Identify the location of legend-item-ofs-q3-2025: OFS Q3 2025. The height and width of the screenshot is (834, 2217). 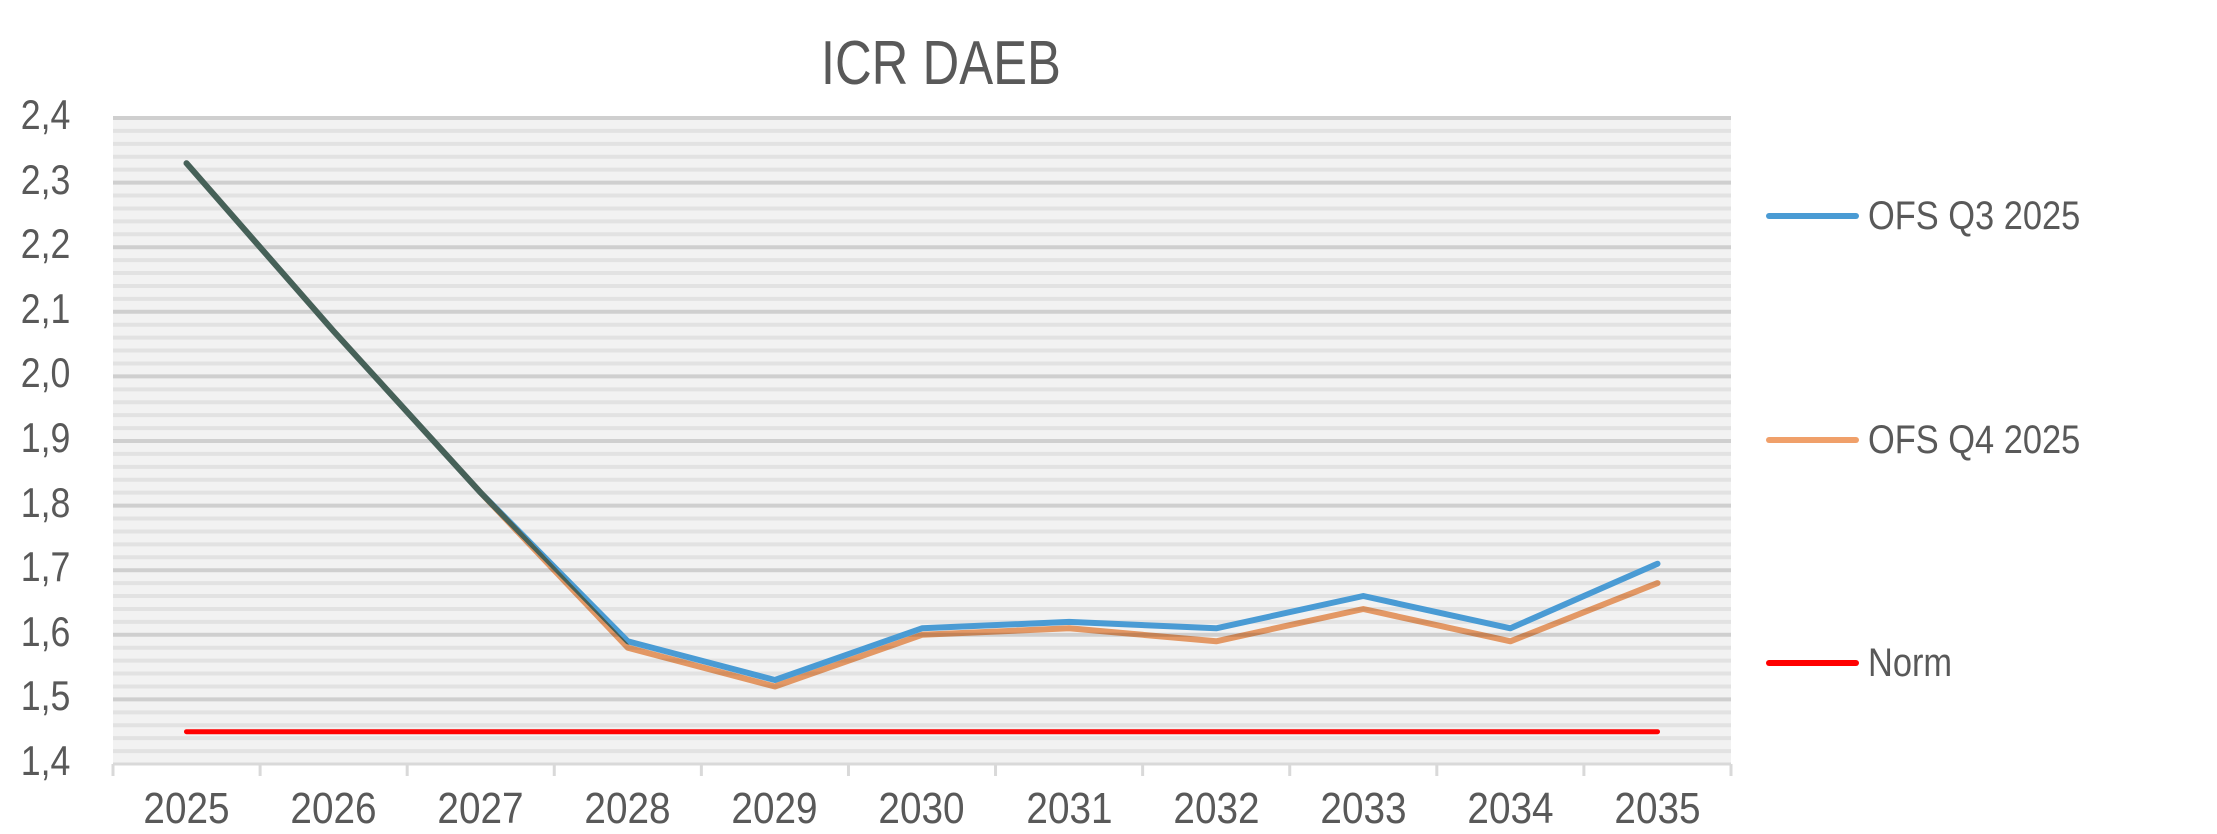
(1940, 216).